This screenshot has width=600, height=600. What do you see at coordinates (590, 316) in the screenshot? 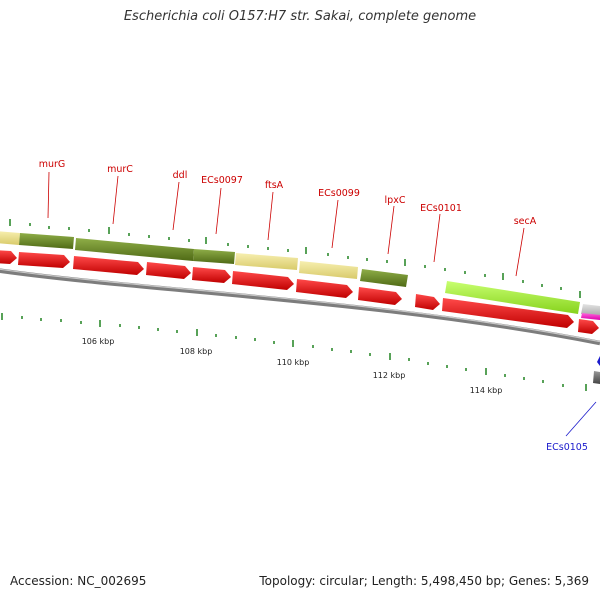
I see `gene-block-pink` at bounding box center [590, 316].